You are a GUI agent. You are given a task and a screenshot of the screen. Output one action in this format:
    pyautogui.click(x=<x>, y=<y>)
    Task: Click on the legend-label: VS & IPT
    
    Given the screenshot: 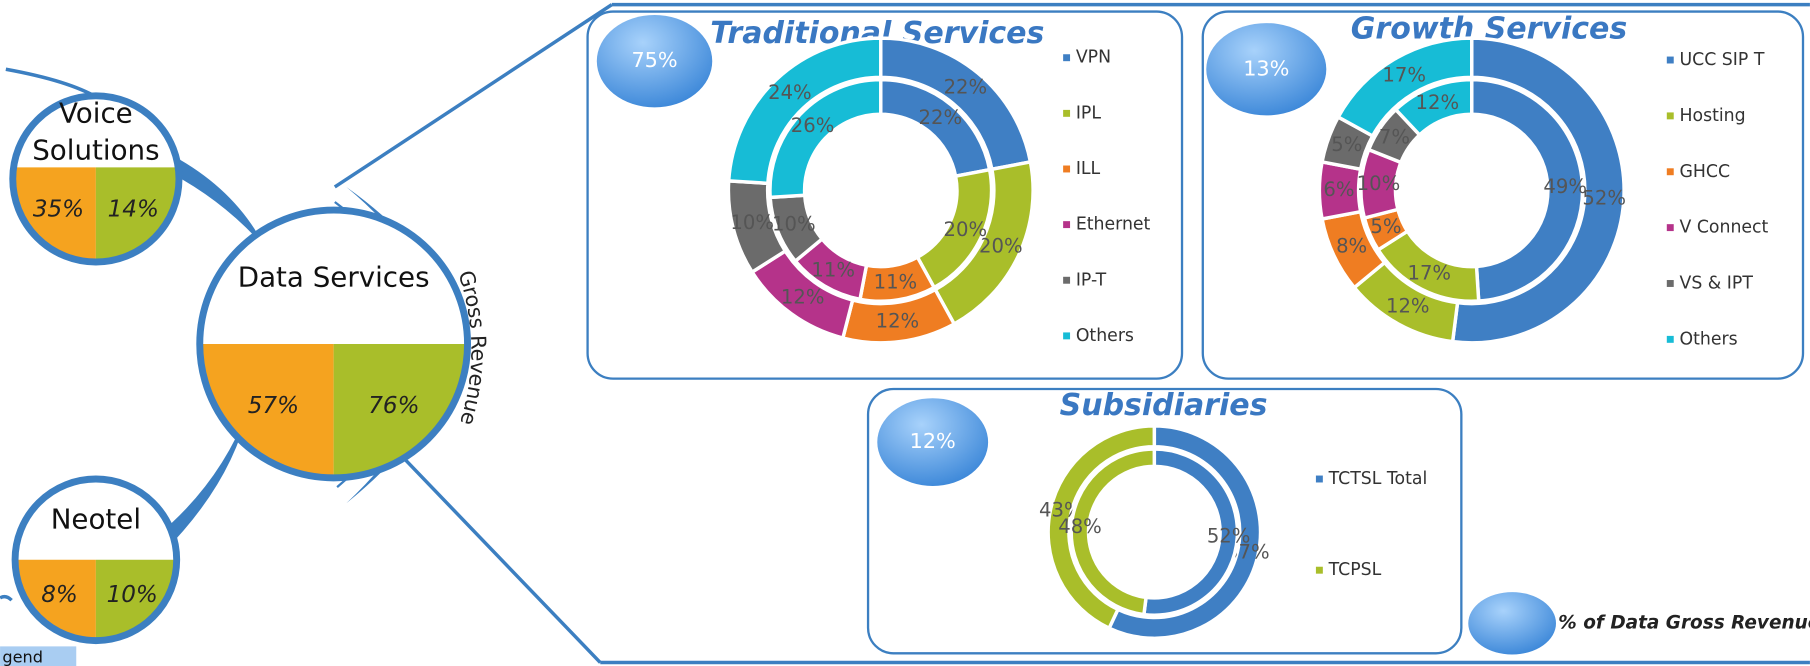 What is the action you would take?
    pyautogui.click(x=1716, y=283)
    